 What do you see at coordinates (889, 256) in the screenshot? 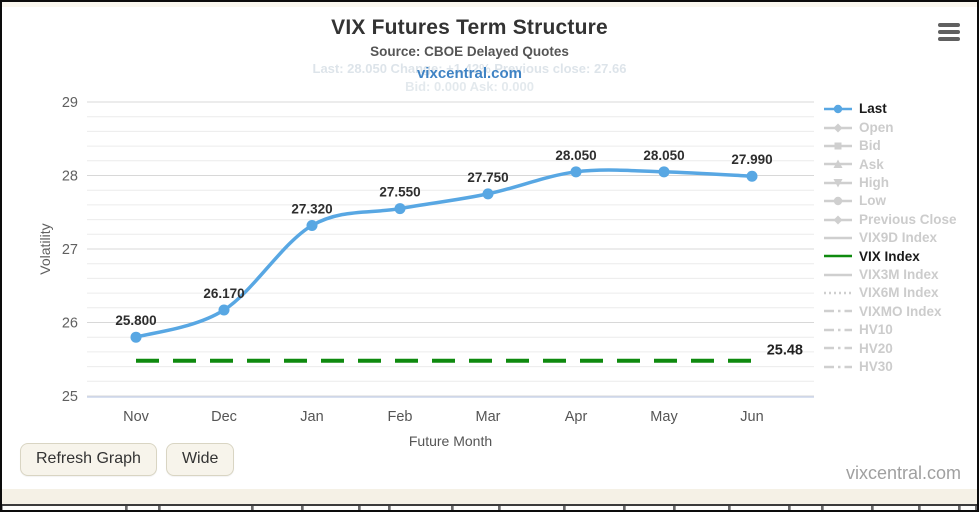
I see `legend-label: VIX Index` at bounding box center [889, 256].